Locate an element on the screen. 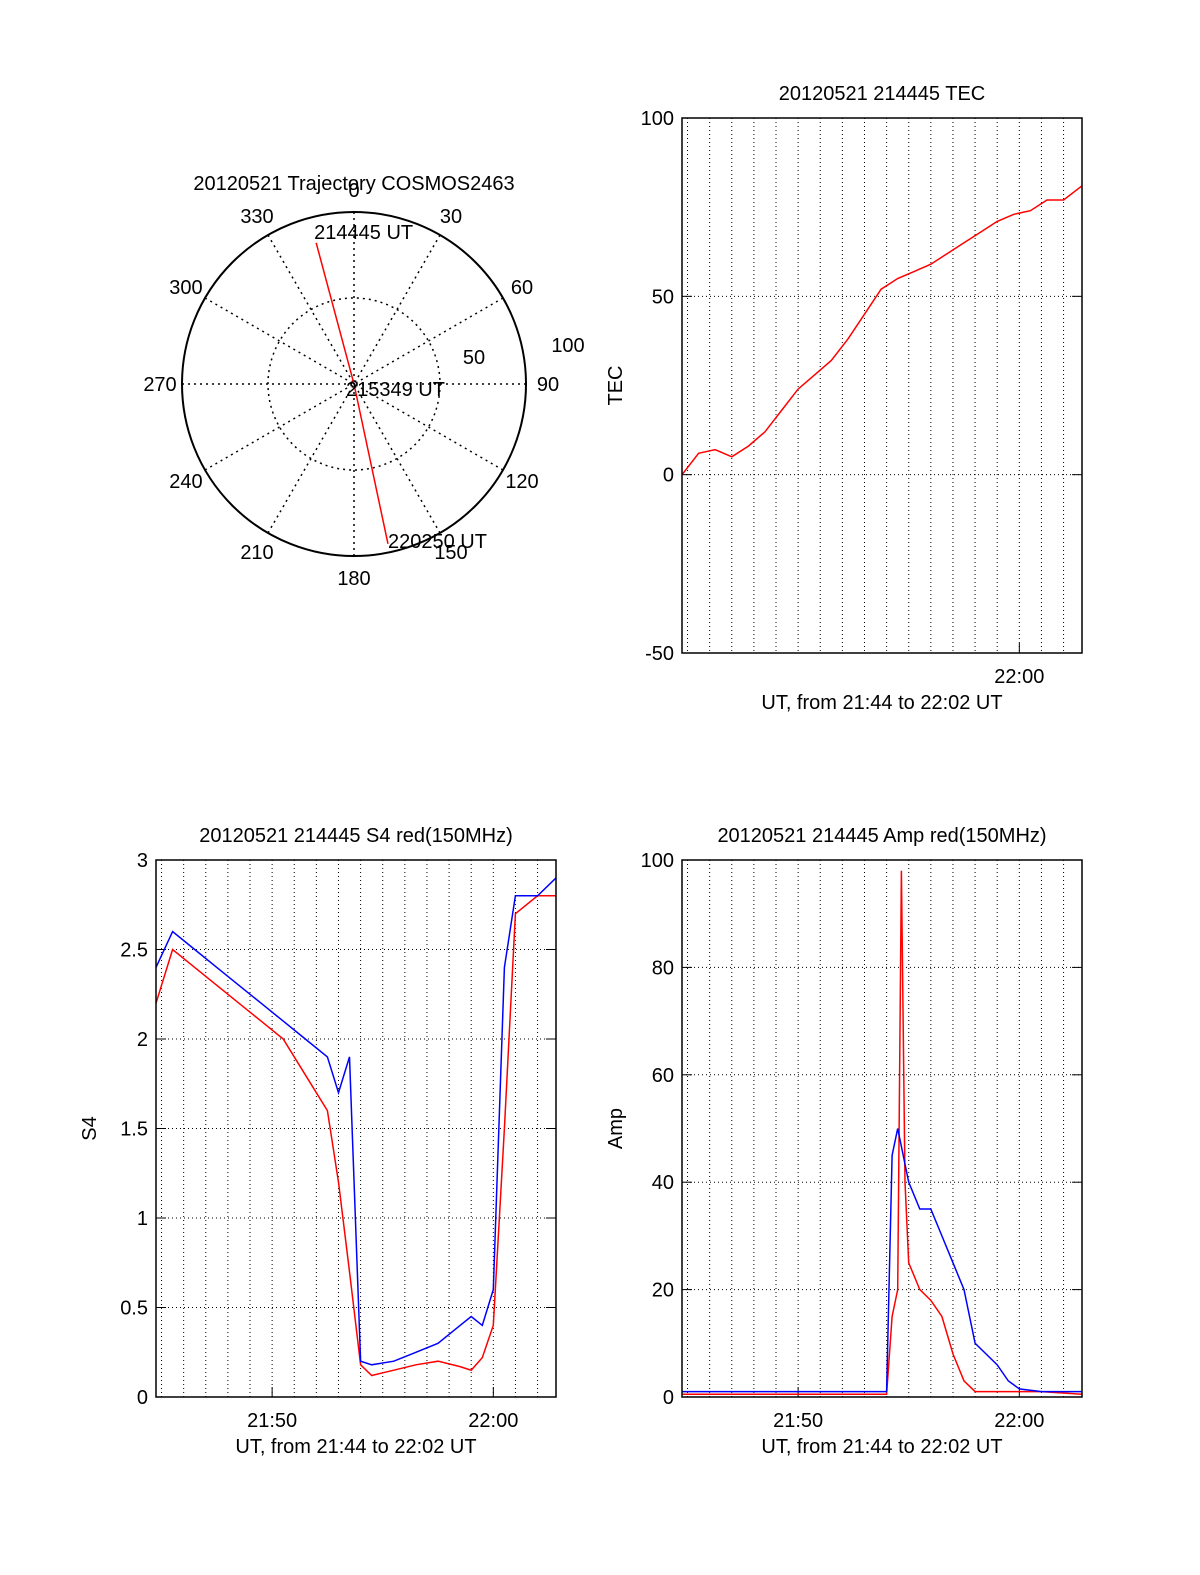  y-tick-label: 20 is located at coordinates (663, 1291).